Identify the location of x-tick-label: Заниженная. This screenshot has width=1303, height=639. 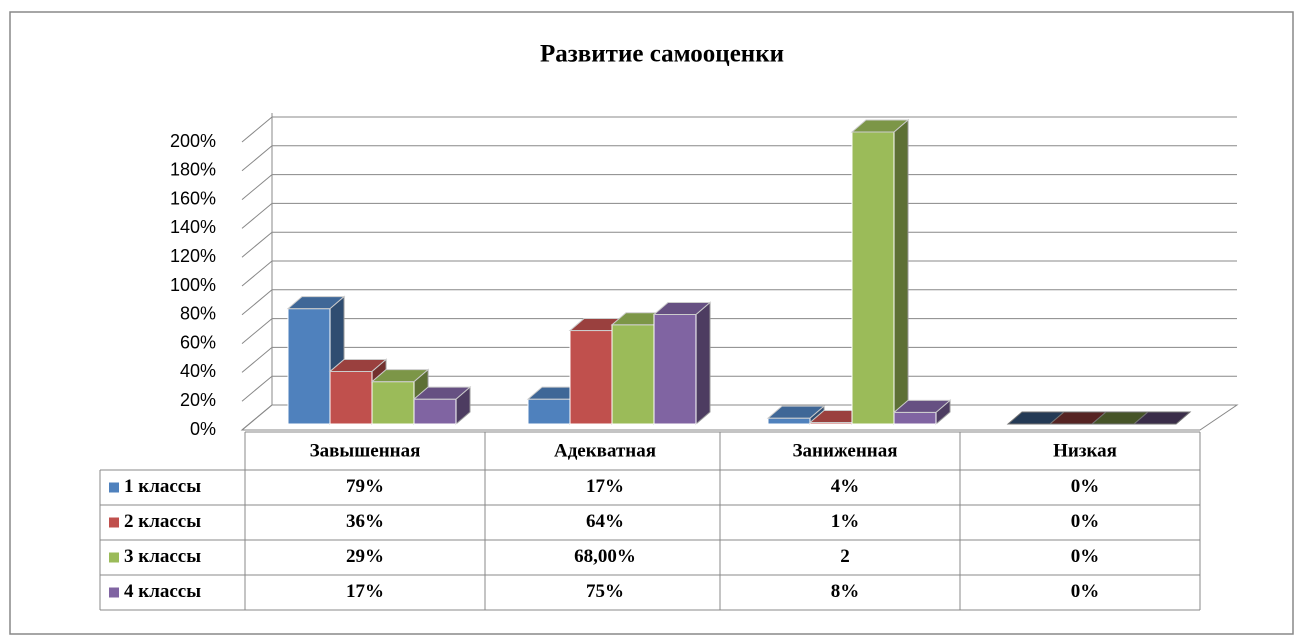
(844, 450).